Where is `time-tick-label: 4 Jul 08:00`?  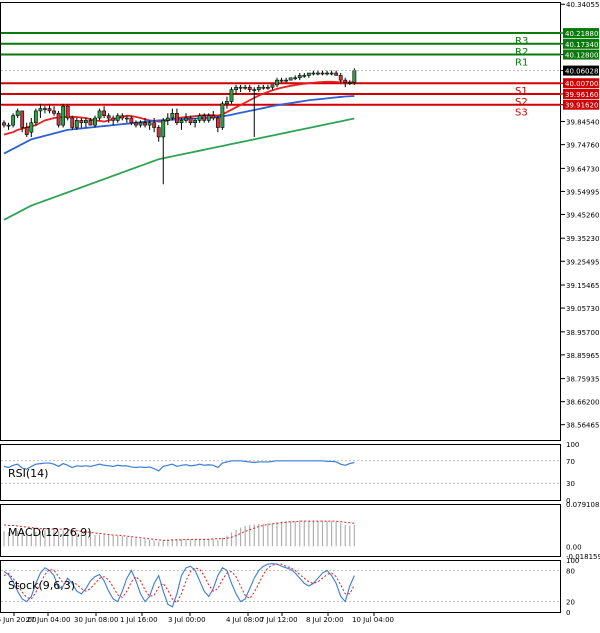
time-tick-label: 4 Jul 08:00 is located at coordinates (245, 620).